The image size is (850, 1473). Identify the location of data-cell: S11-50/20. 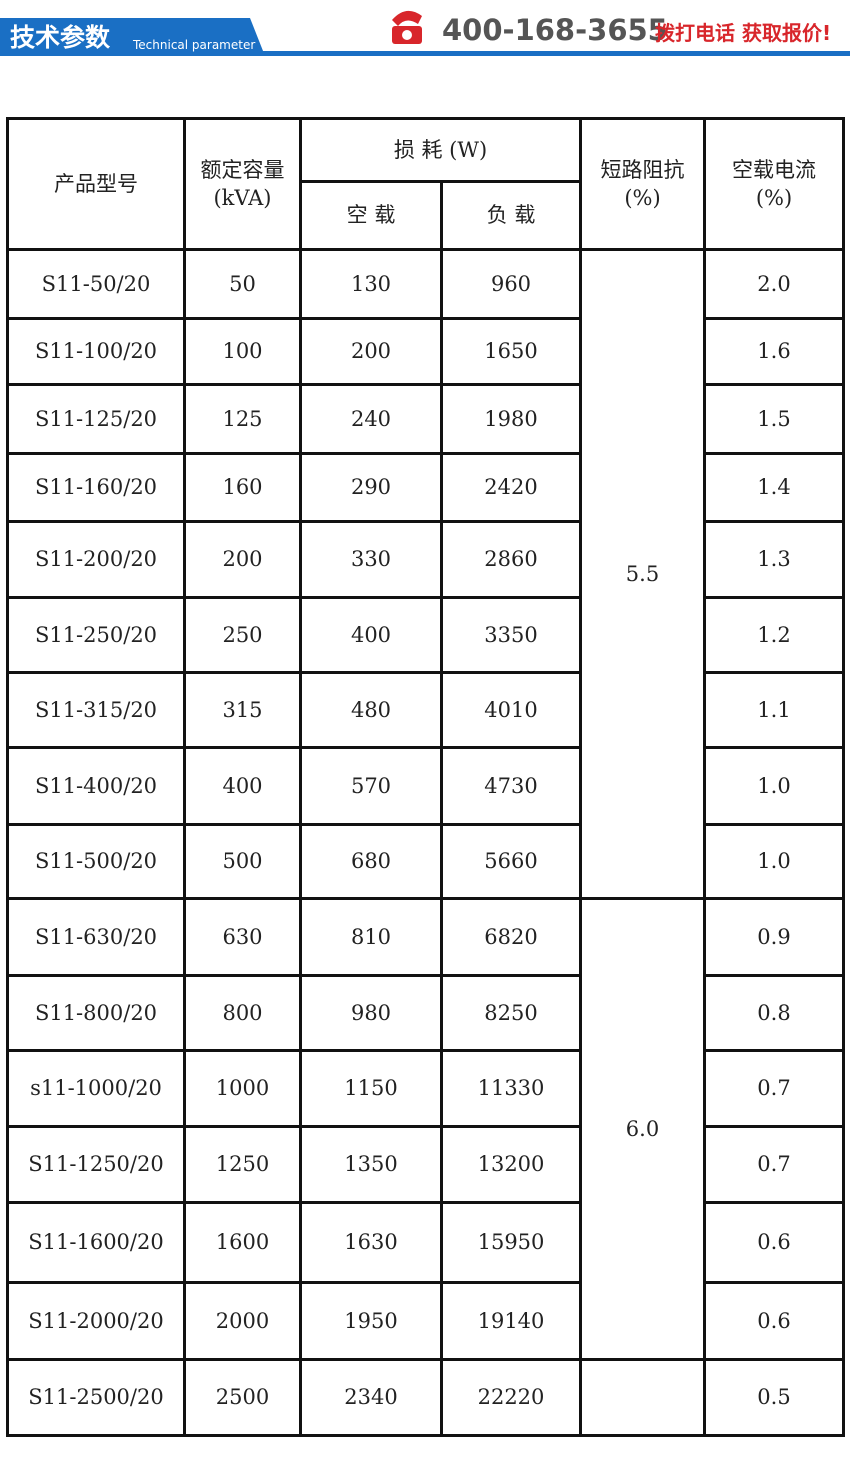
(96, 284).